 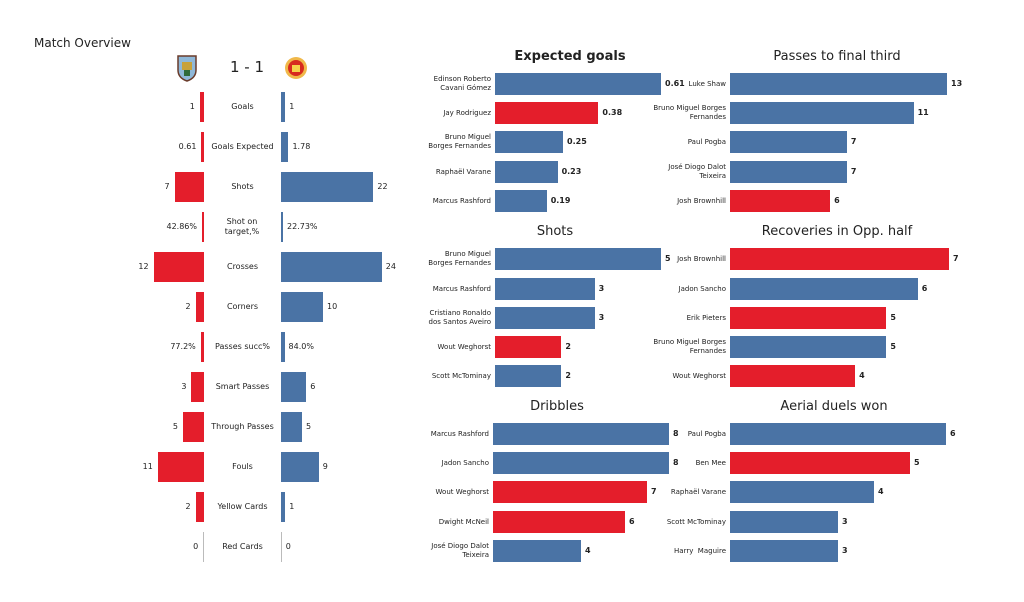 I want to click on bar-value: 0.19, so click(x=560, y=200).